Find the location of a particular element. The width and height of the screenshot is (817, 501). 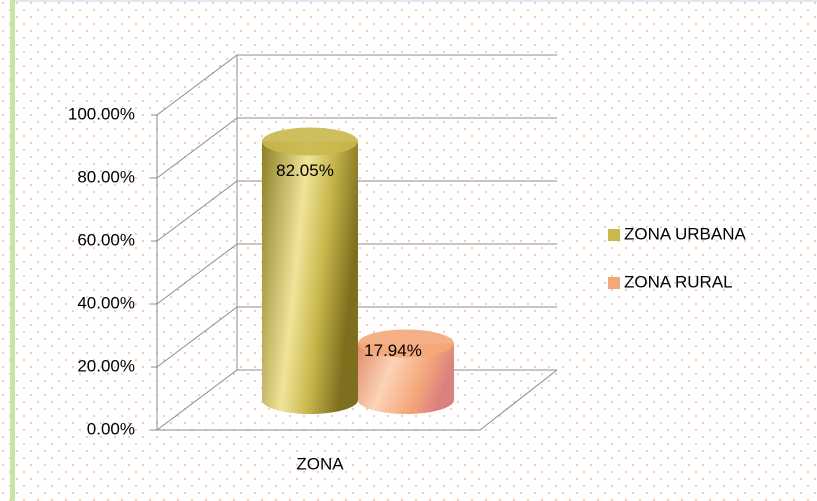

y-tick-label: 20.00% is located at coordinates (106, 365).